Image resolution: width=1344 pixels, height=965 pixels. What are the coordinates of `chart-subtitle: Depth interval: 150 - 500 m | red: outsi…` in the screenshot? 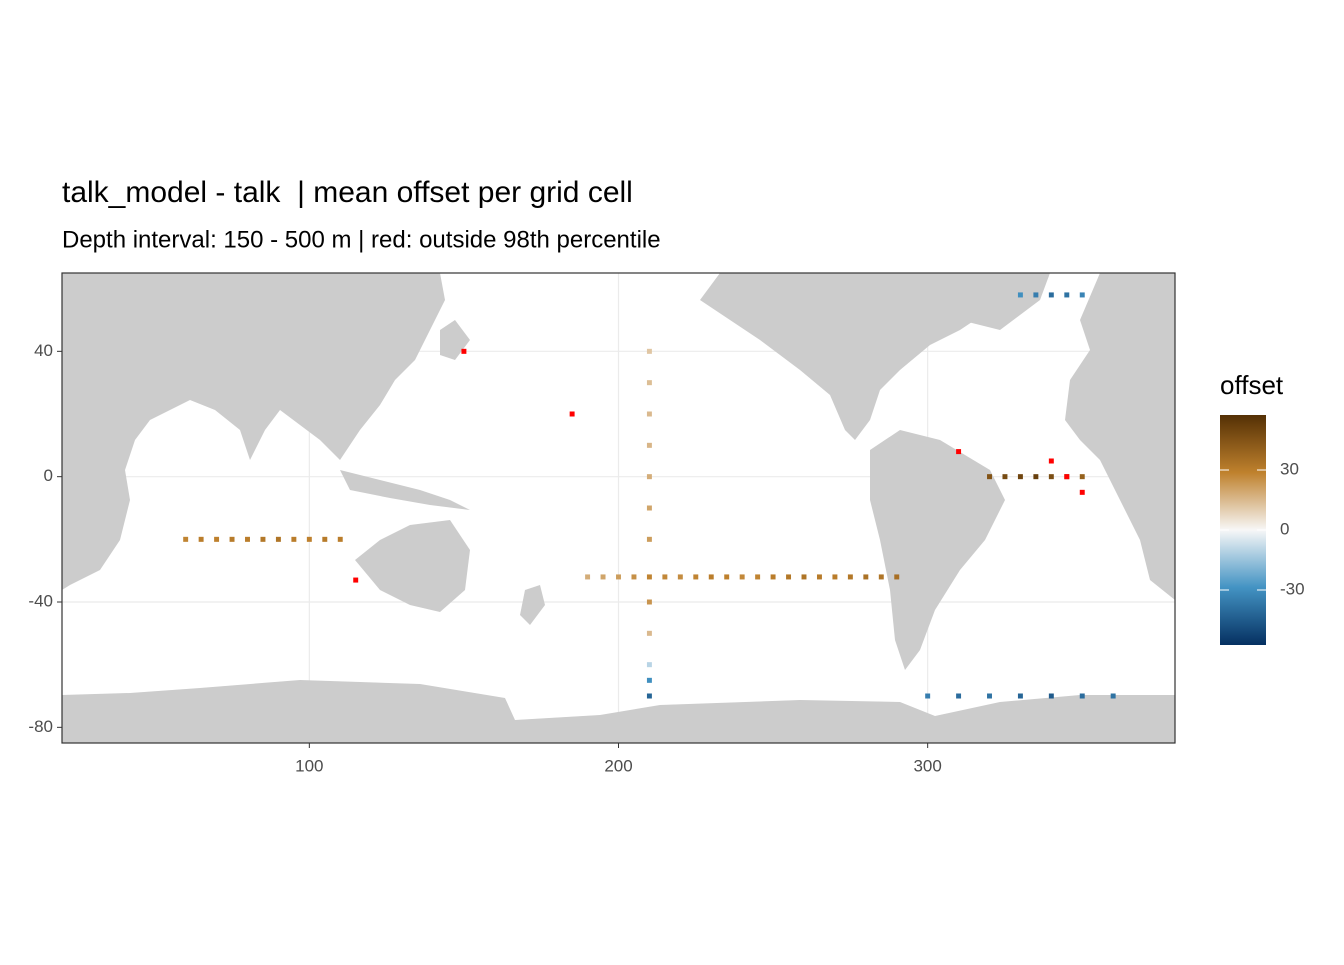 It's located at (361, 239).